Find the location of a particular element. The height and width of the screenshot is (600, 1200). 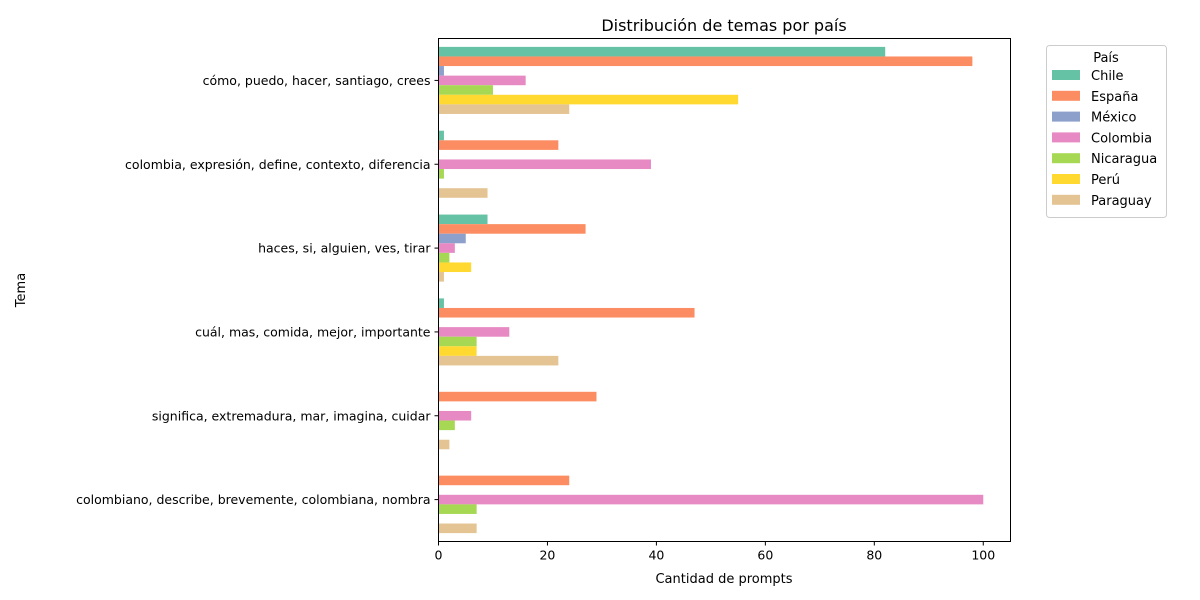

y-tick-label: haces, si, alguien, ves, tirar is located at coordinates (344, 248).